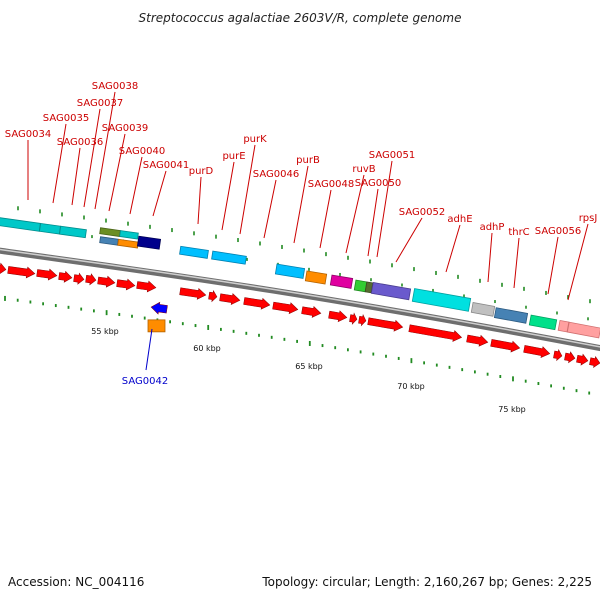  Describe the element at coordinates (331, 184) in the screenshot. I see `gene-label: SAG0048` at that location.